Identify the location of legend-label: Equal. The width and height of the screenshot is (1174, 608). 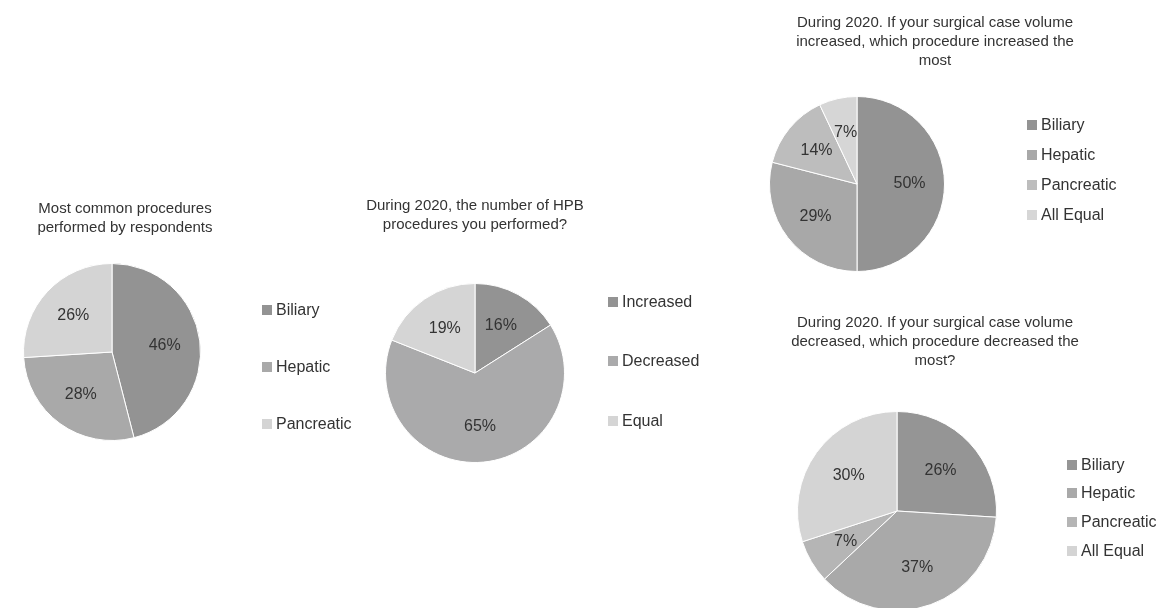
(642, 421).